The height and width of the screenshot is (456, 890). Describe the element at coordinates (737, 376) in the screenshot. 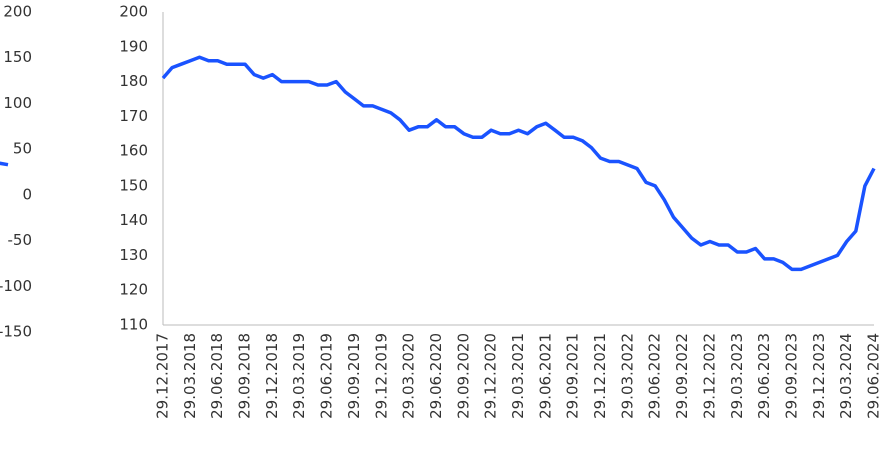

I see `x-tick-label: 29.03.2023` at that location.